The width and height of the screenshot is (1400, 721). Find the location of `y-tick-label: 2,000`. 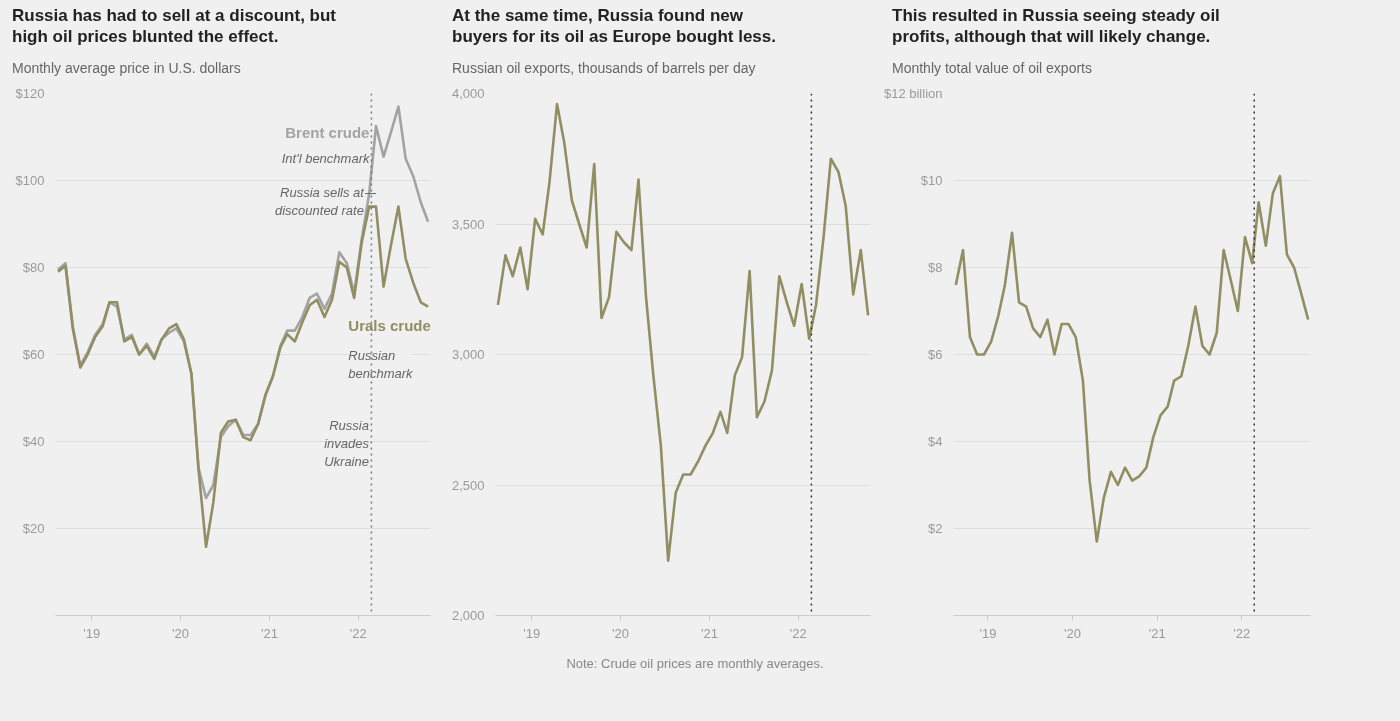

y-tick-label: 2,000 is located at coordinates (468, 615).